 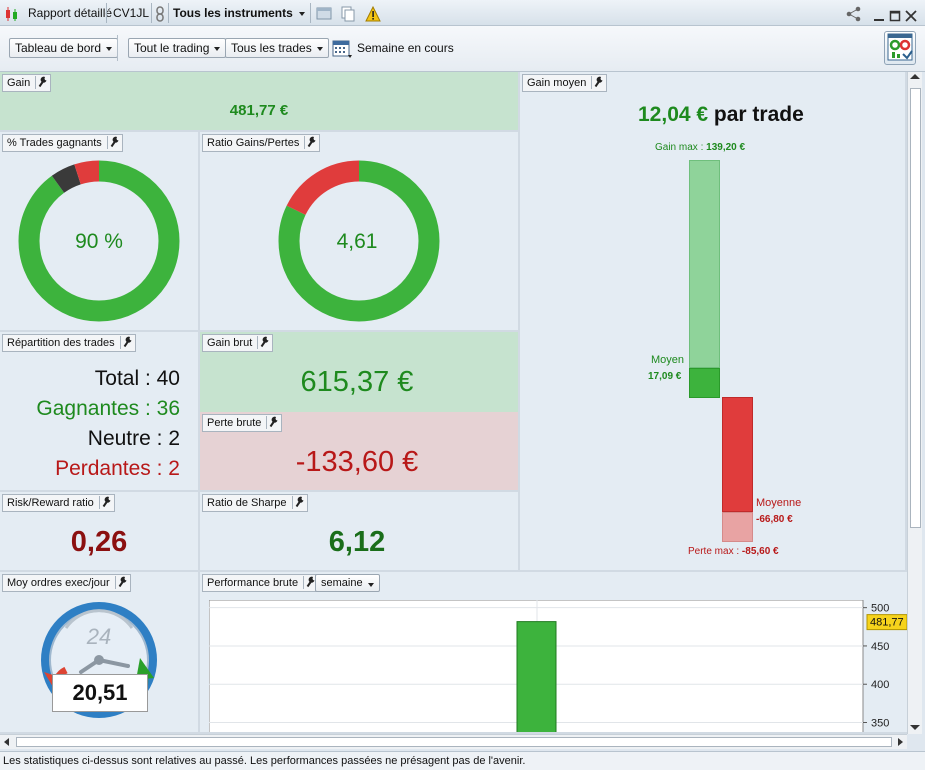 I want to click on max-gain-label: Gain max : 139,20 €, so click(x=700, y=147).